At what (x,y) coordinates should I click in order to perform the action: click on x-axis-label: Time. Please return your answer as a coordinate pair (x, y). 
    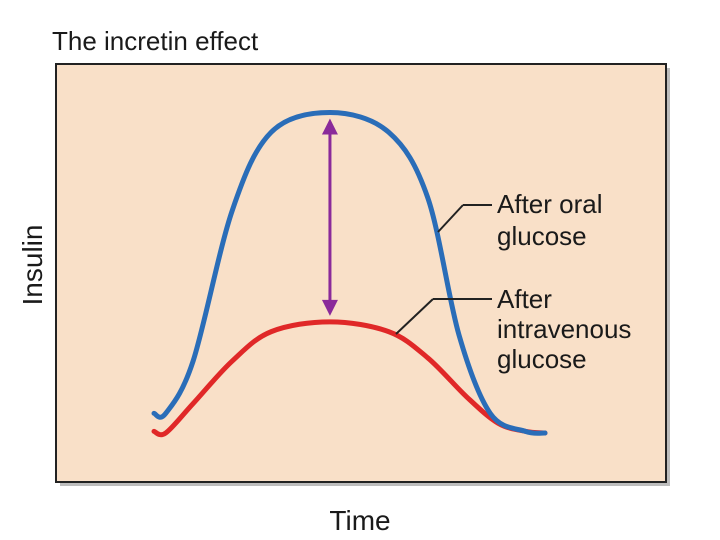
    Looking at the image, I should click on (359, 520).